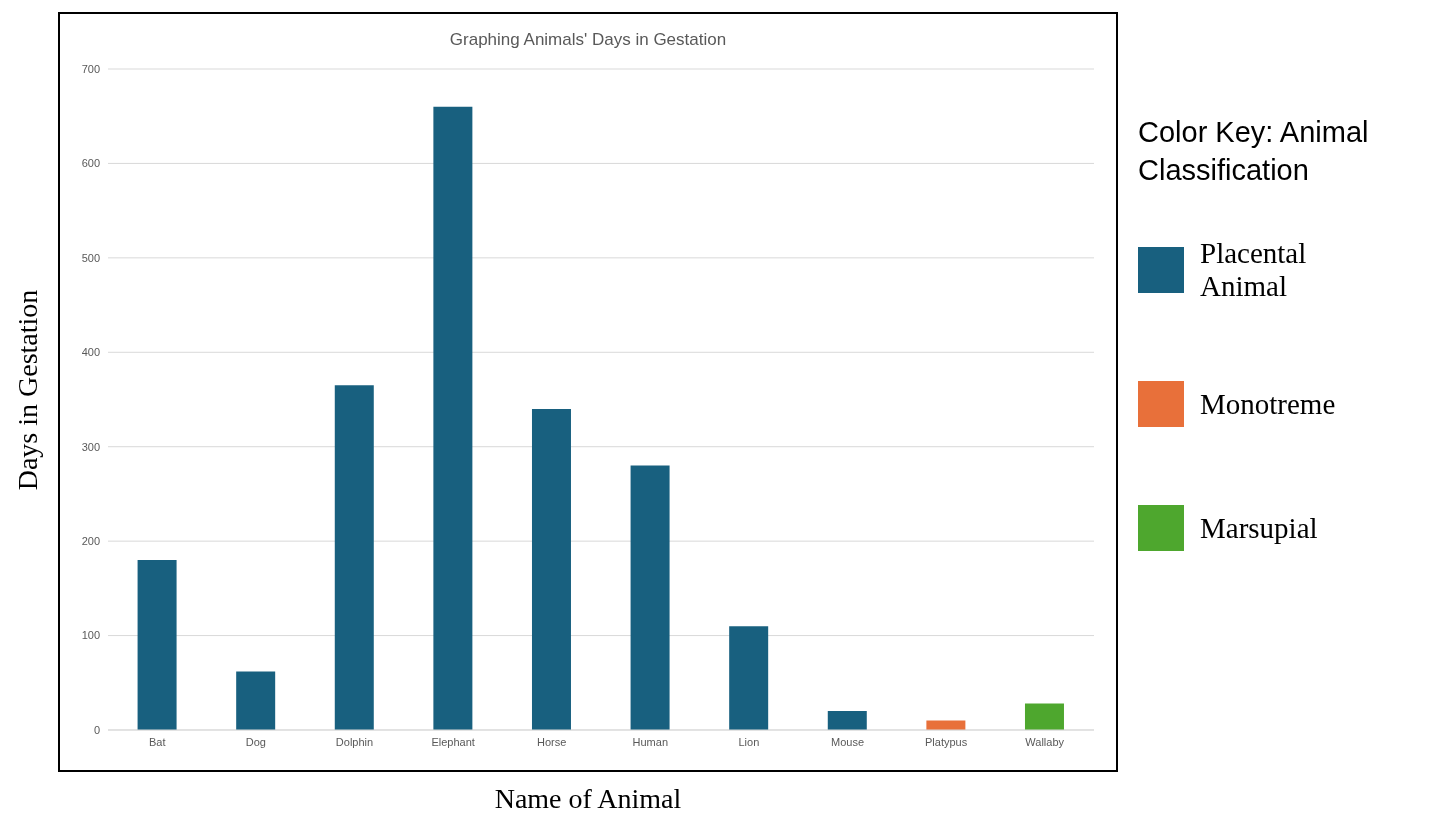 The height and width of the screenshot is (833, 1434). I want to click on y-tick-label: 100, so click(90, 635).